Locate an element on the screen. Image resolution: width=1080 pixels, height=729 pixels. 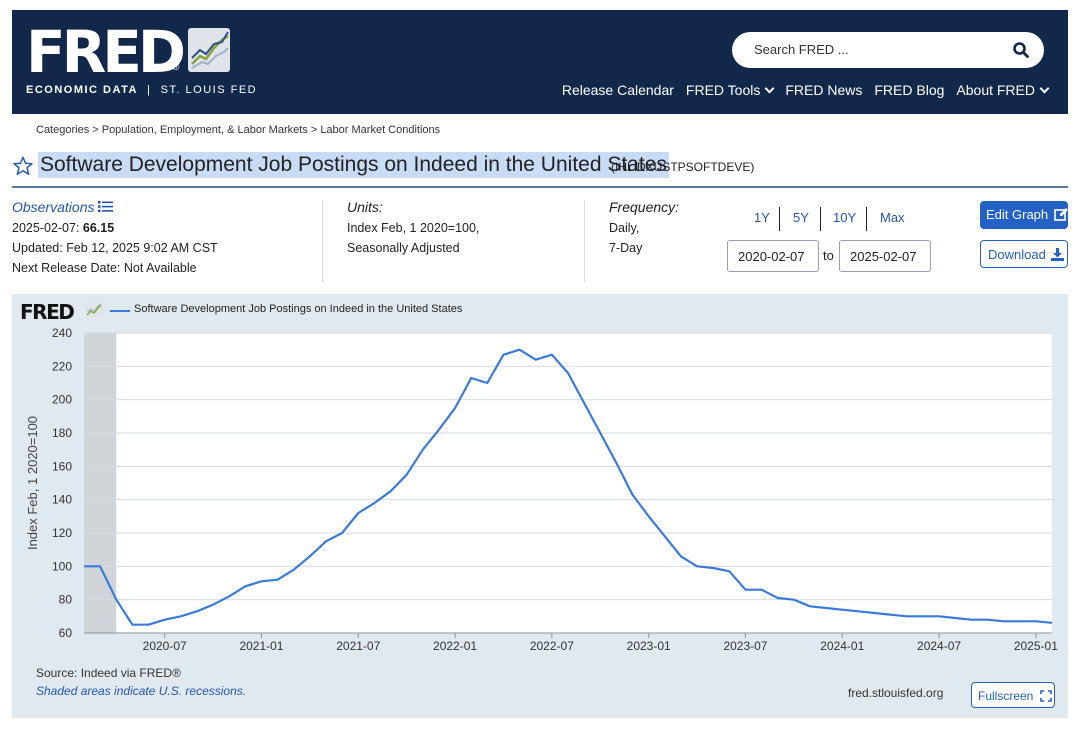
frequency-line-1: Daily, is located at coordinates (624, 228).